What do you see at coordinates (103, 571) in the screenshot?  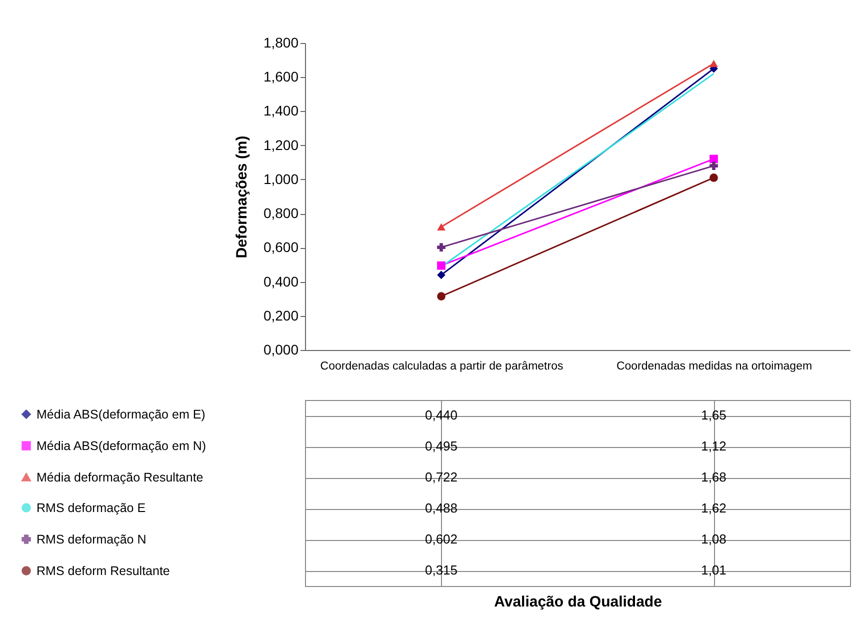 I see `legend-label: RMS deform Resultante` at bounding box center [103, 571].